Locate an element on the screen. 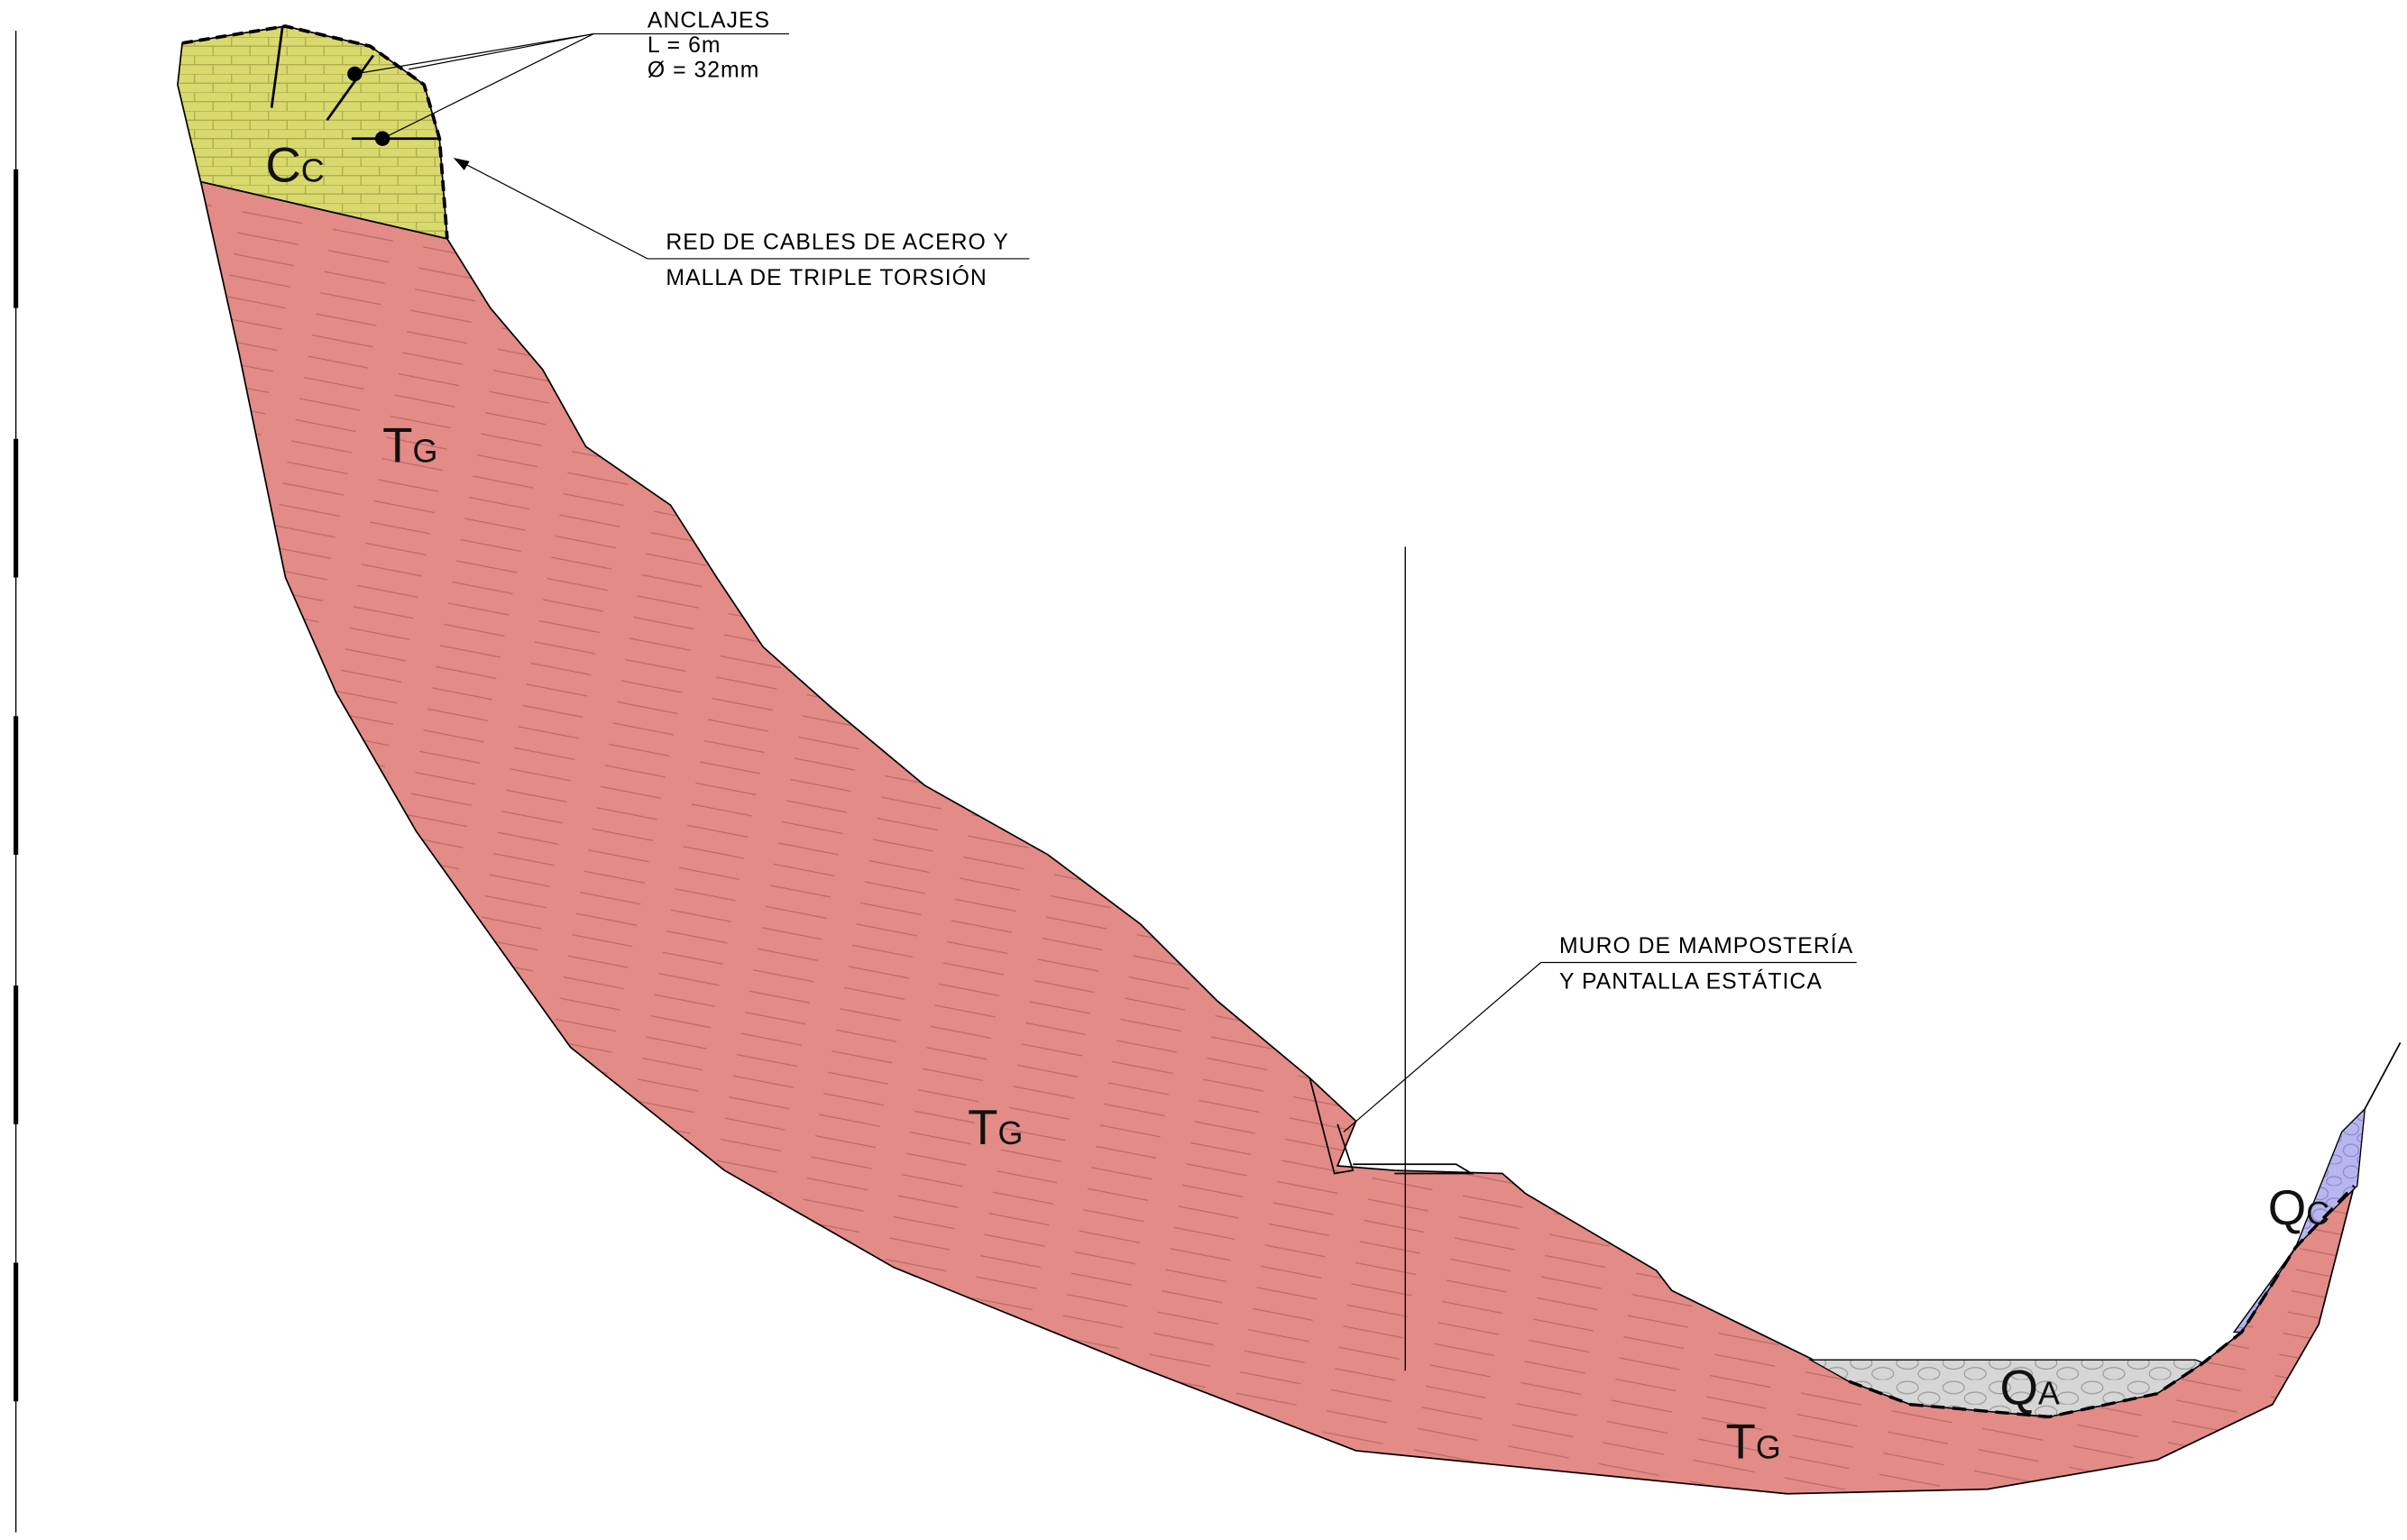  callout-text: ANCLAJES is located at coordinates (709, 21).